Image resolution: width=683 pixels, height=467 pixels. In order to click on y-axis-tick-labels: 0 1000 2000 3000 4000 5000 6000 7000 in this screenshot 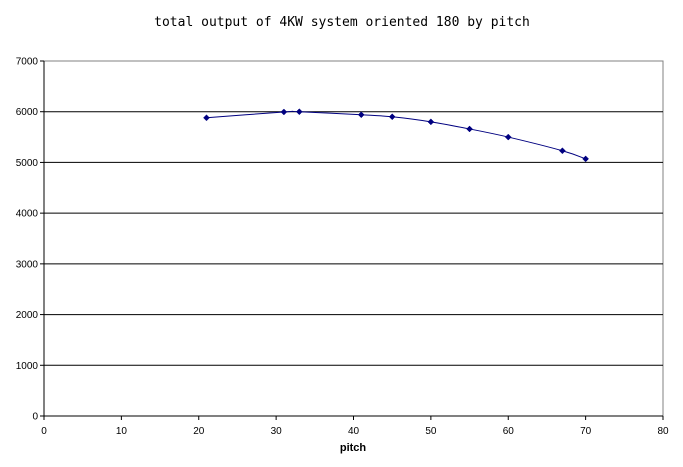, I will do `click(27, 240)`.